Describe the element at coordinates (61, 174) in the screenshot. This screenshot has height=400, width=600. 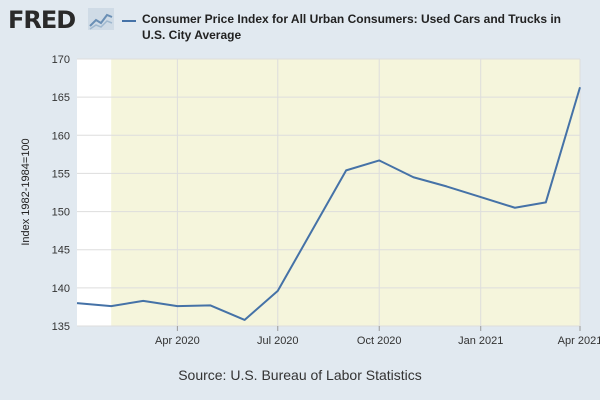
I see `y-tick-label: 155` at that location.